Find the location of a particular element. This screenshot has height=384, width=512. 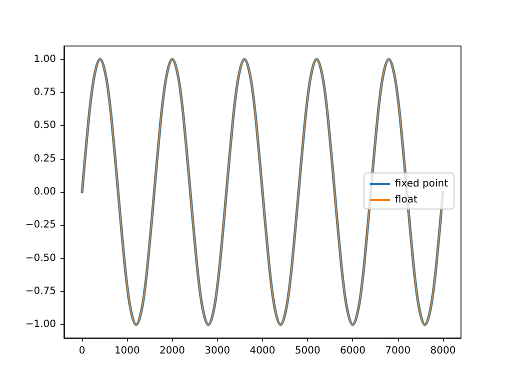

legend-label: fixed point is located at coordinates (421, 184).